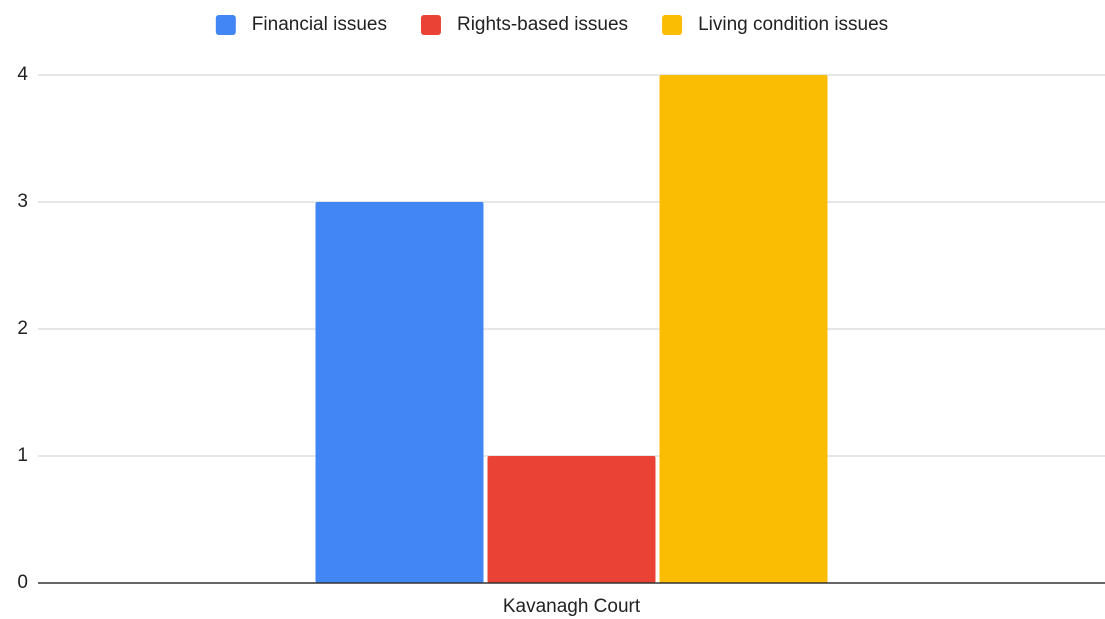 The image size is (1105, 619). I want to click on x-tick-label: Kavanagh Court, so click(572, 606).